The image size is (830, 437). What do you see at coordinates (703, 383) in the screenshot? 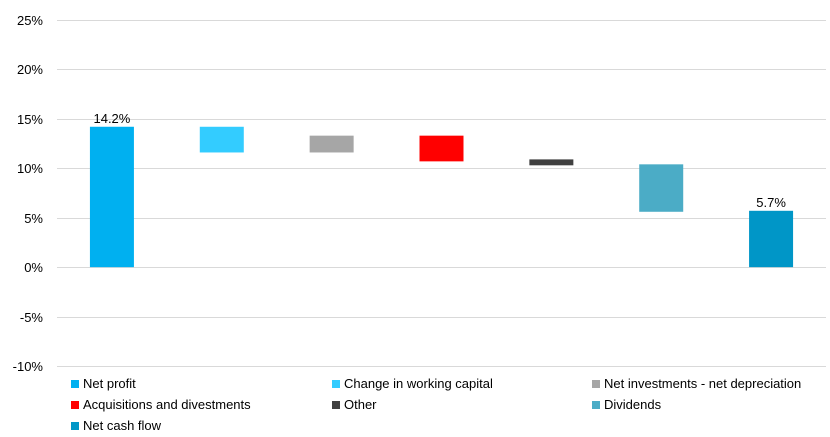
I see `legend-label: Net investments - net depreciation` at bounding box center [703, 383].